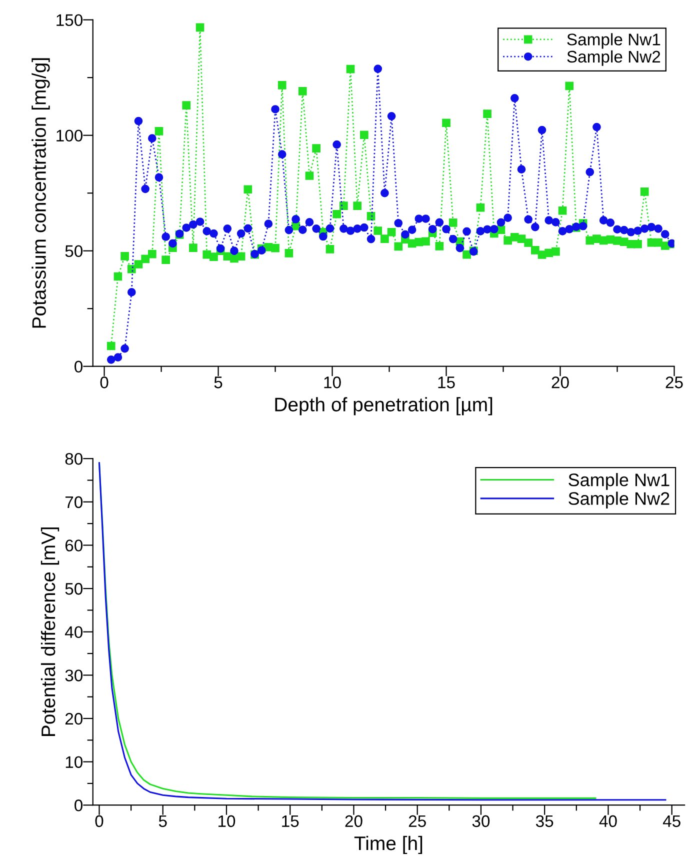 This screenshot has height=862, width=688. Describe the element at coordinates (481, 821) in the screenshot. I see `x-tick-label: 30` at that location.